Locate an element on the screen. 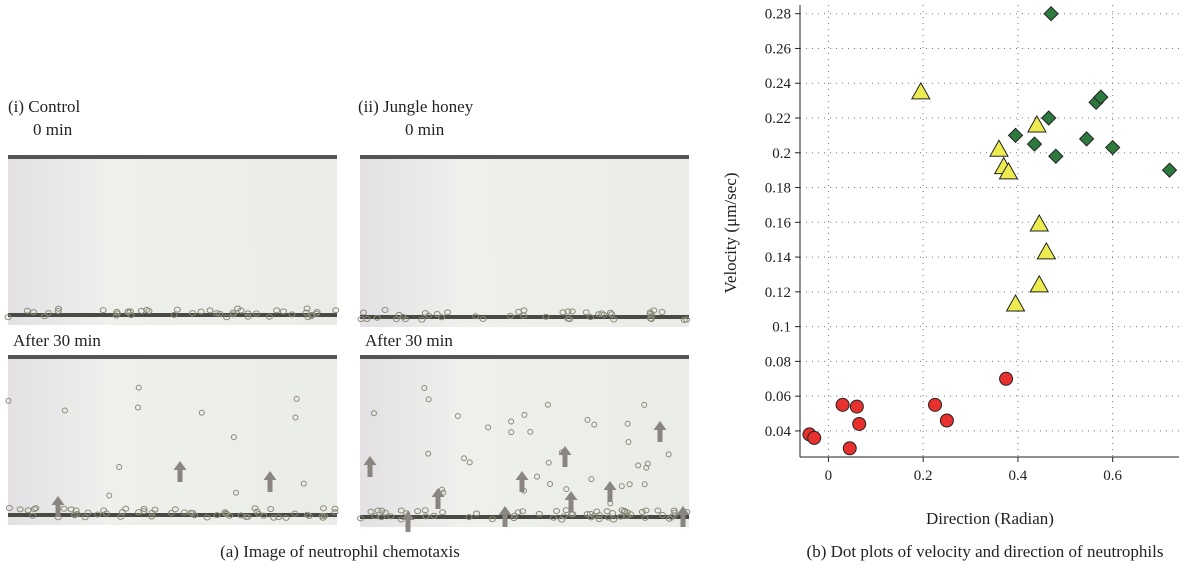  caption: (a) Image of neutrophil chemotaxis is located at coordinates (340, 551).